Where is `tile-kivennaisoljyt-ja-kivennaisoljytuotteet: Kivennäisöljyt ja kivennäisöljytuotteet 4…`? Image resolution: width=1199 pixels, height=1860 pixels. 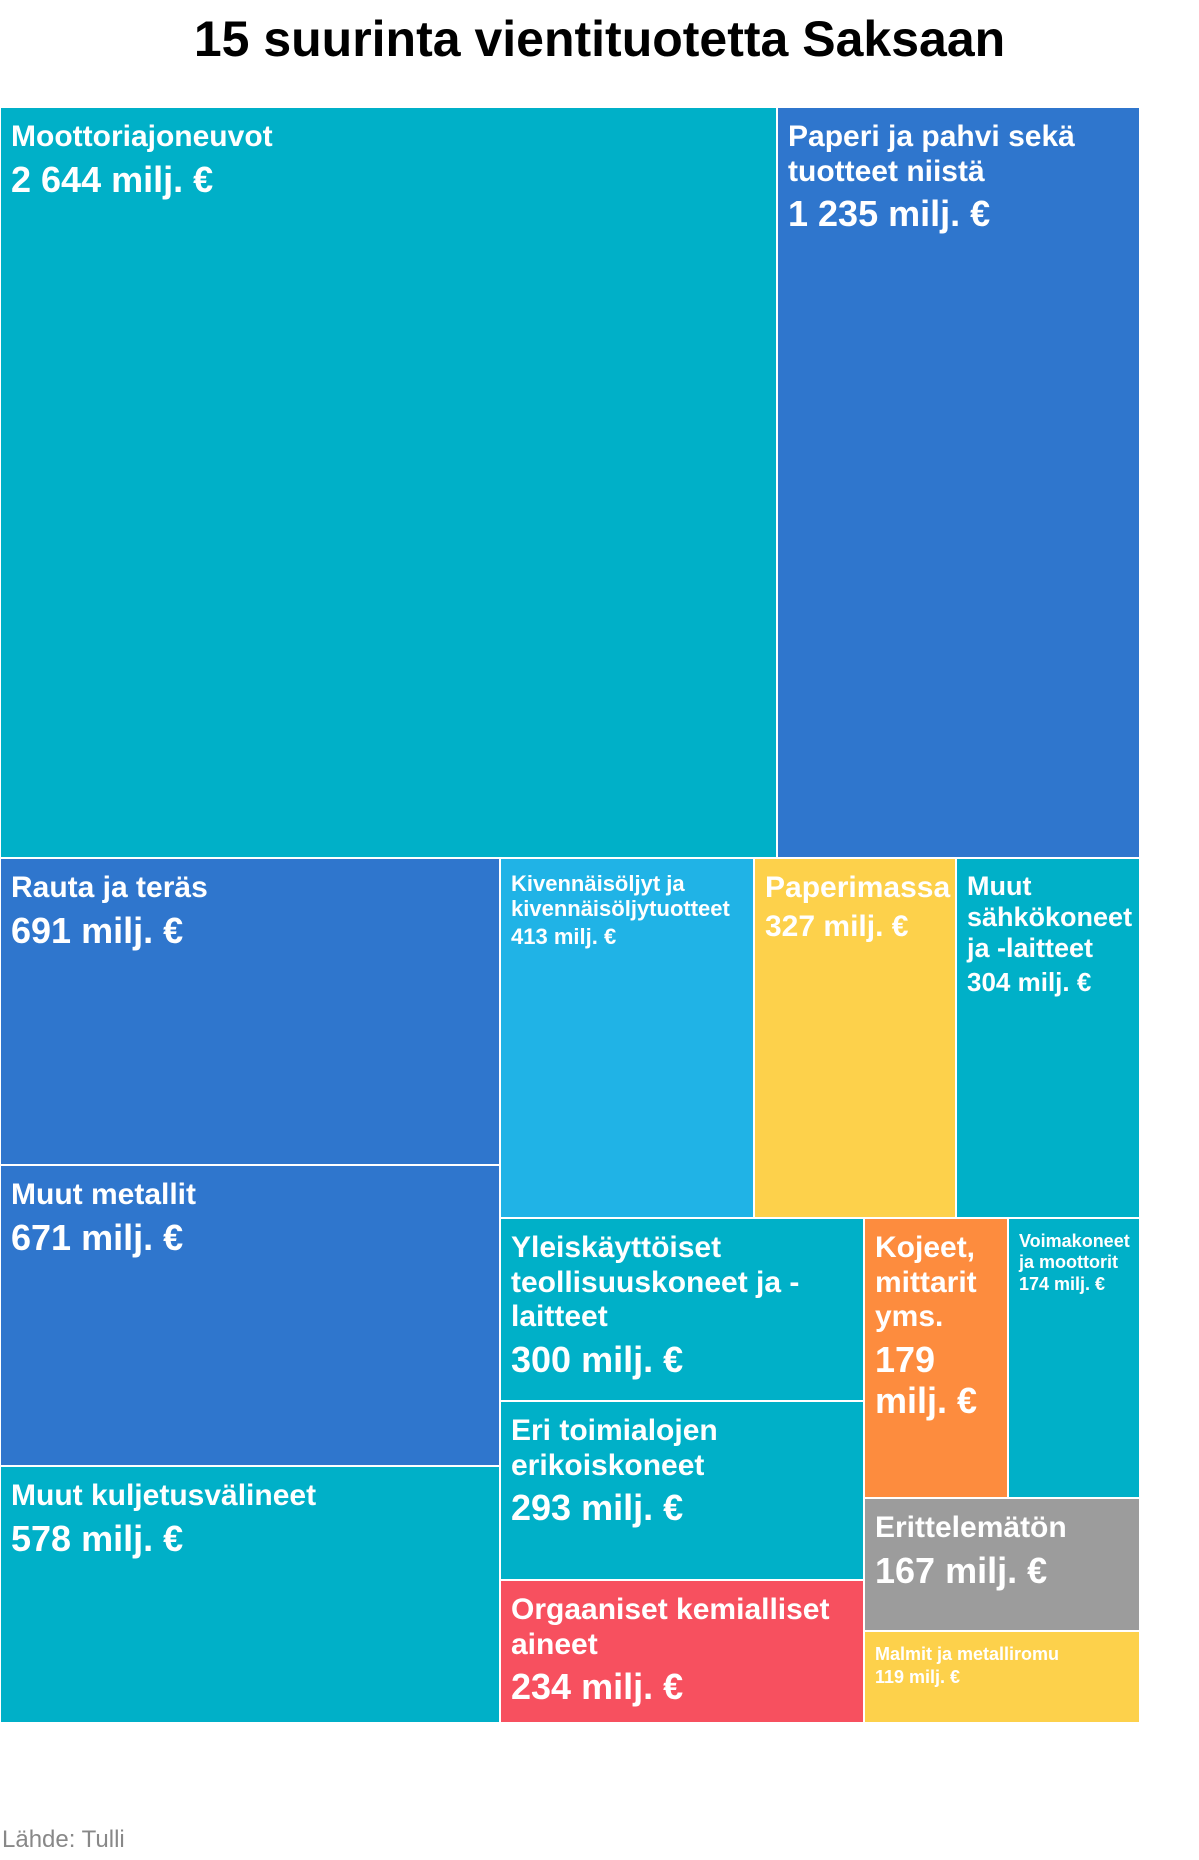 tile-kivennaisoljyt-ja-kivennaisoljytuotteet: Kivennäisöljyt ja kivennäisöljytuotteet 4… is located at coordinates (627, 1038).